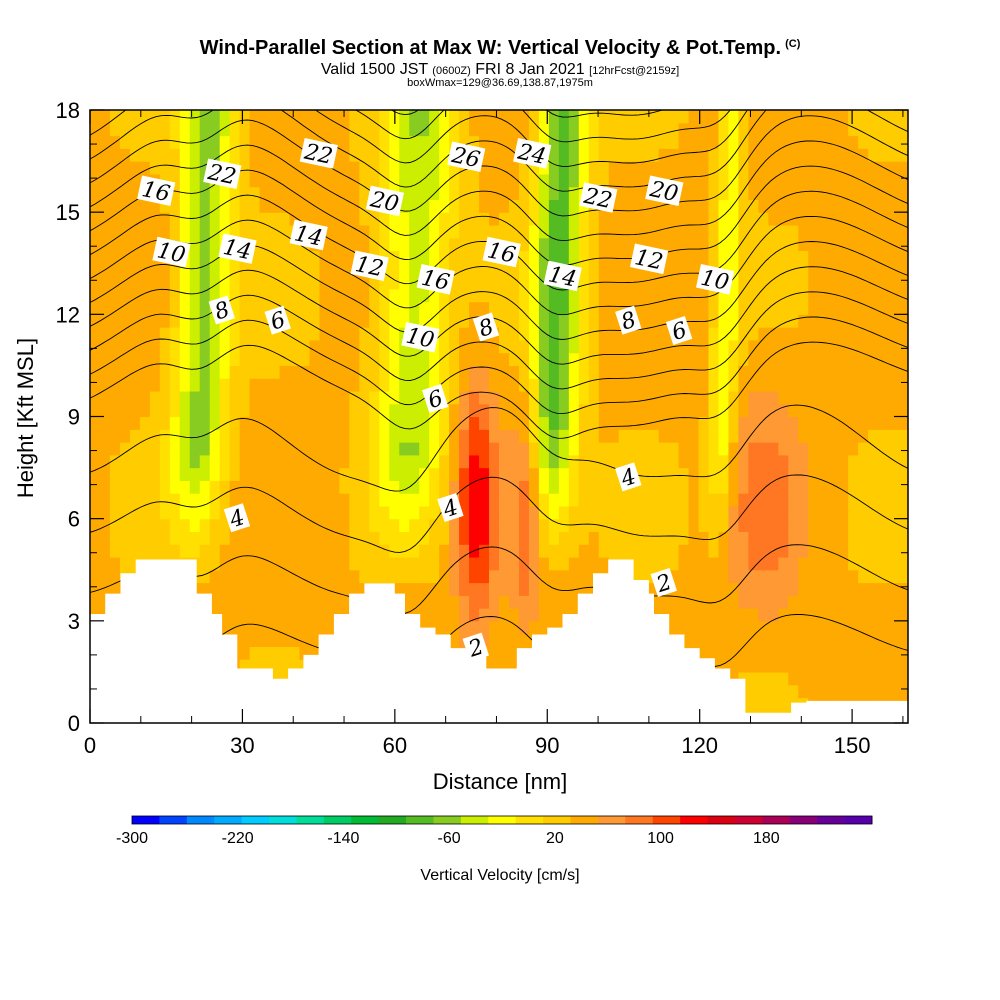 The height and width of the screenshot is (1000, 1000). I want to click on contour-label: 6, so click(679, 330).